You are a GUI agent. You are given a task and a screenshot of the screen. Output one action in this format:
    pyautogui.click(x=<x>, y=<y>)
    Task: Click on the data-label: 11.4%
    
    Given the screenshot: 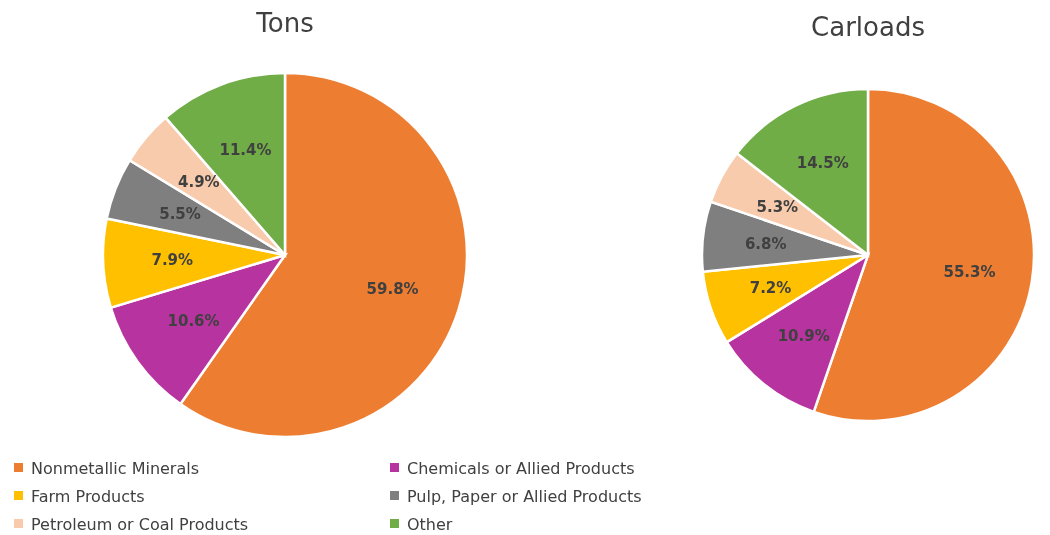 What is the action you would take?
    pyautogui.click(x=245, y=149)
    